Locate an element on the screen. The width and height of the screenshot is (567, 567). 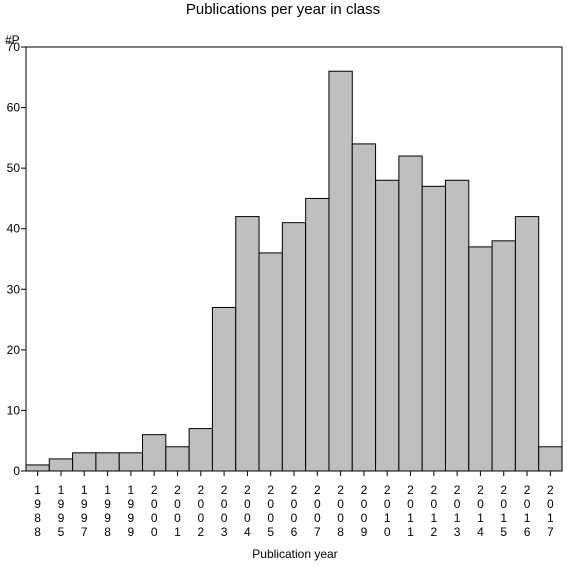
y-tick-label: 10 is located at coordinates (14, 410).